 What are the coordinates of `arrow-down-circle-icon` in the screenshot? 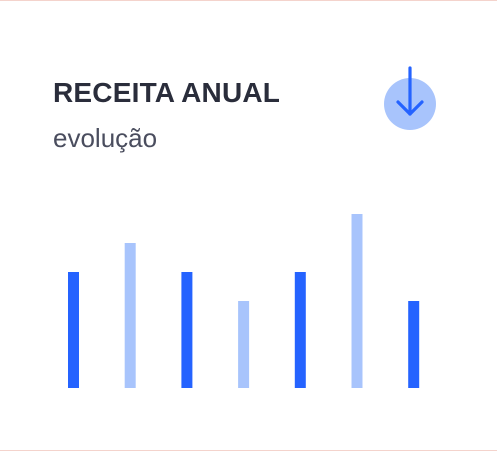 It's located at (410, 98).